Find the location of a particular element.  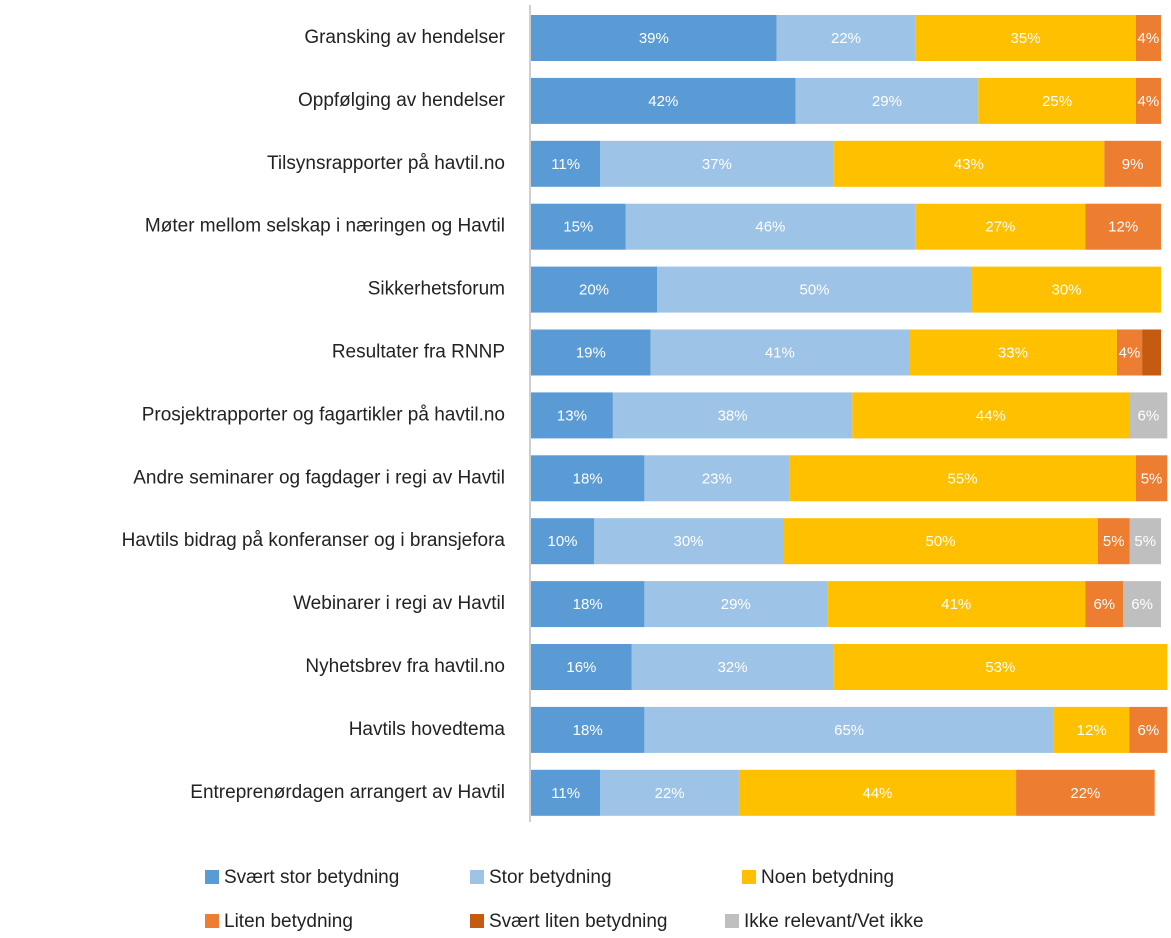

value-label: 23% is located at coordinates (717, 478).